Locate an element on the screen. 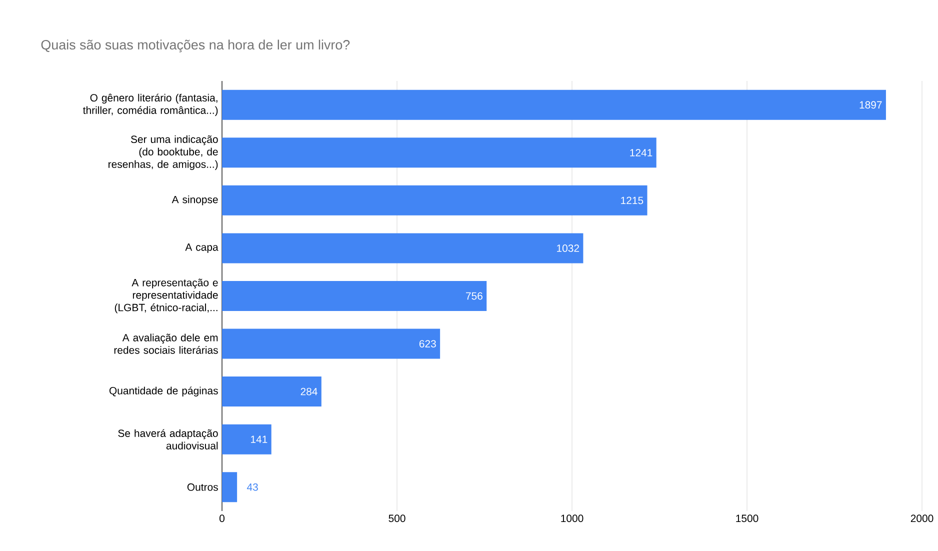 This screenshot has width=938, height=551. x-tick-label: 1000 is located at coordinates (572, 518).